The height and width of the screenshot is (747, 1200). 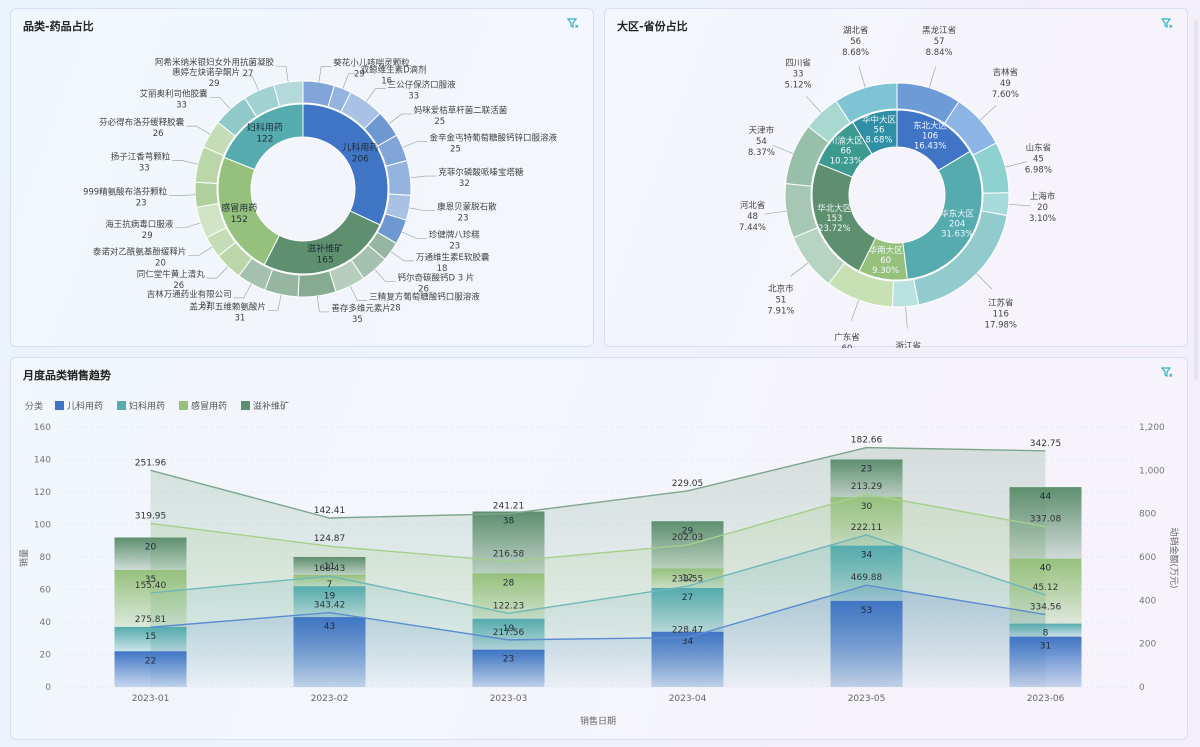 What do you see at coordinates (386, 82) in the screenshot?
I see `outer-value: 16` at bounding box center [386, 82].